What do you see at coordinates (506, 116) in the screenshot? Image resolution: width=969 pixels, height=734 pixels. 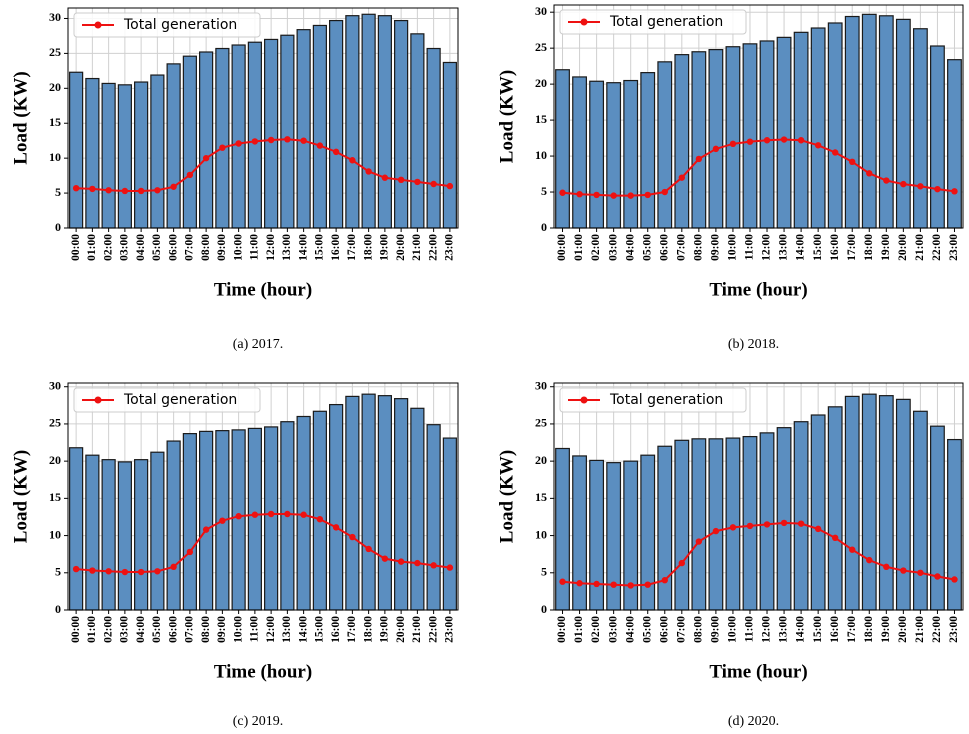 I see `y-axis-label: Load (KW)` at bounding box center [506, 116].